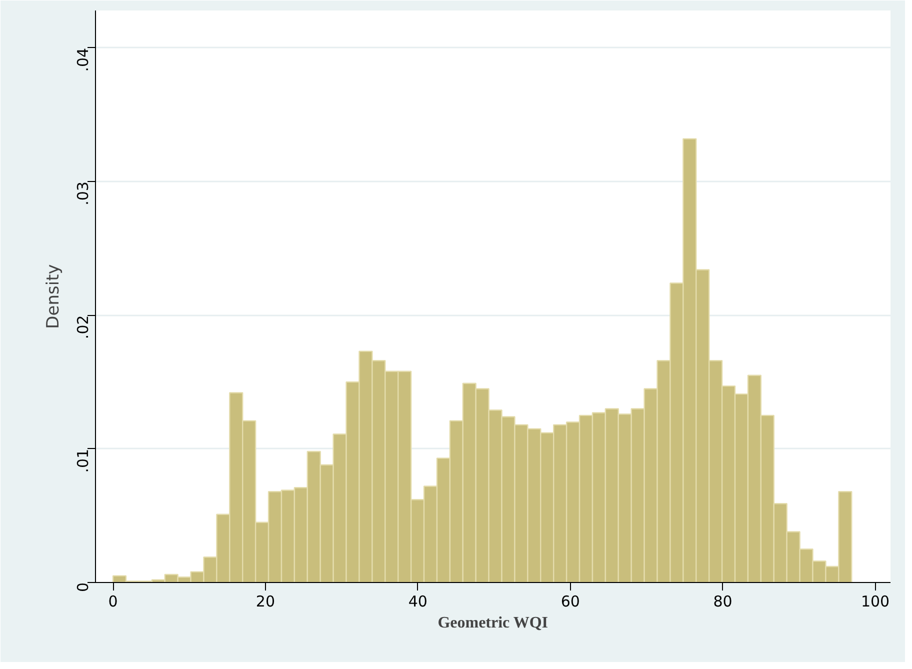 This screenshot has height=669, width=912. I want to click on x-tick-label: 80, so click(722, 601).